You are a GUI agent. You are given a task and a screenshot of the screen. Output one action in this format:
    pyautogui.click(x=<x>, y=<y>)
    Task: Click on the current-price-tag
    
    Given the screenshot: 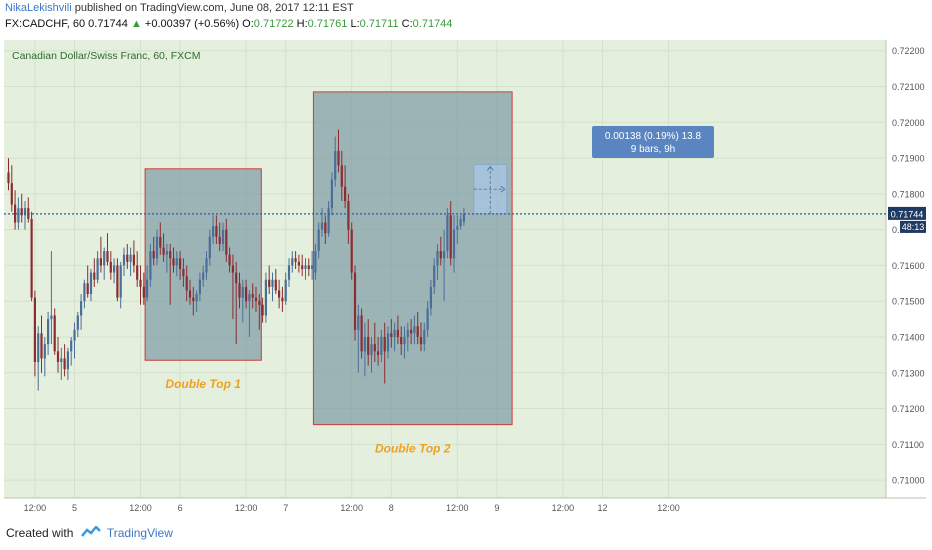 What is the action you would take?
    pyautogui.click(x=907, y=213)
    